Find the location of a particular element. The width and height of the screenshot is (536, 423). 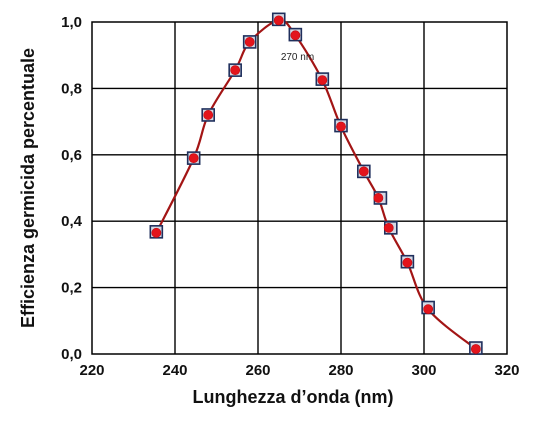

x-axis-ticks: 220 240 260 280 300 320 is located at coordinates (299, 370).